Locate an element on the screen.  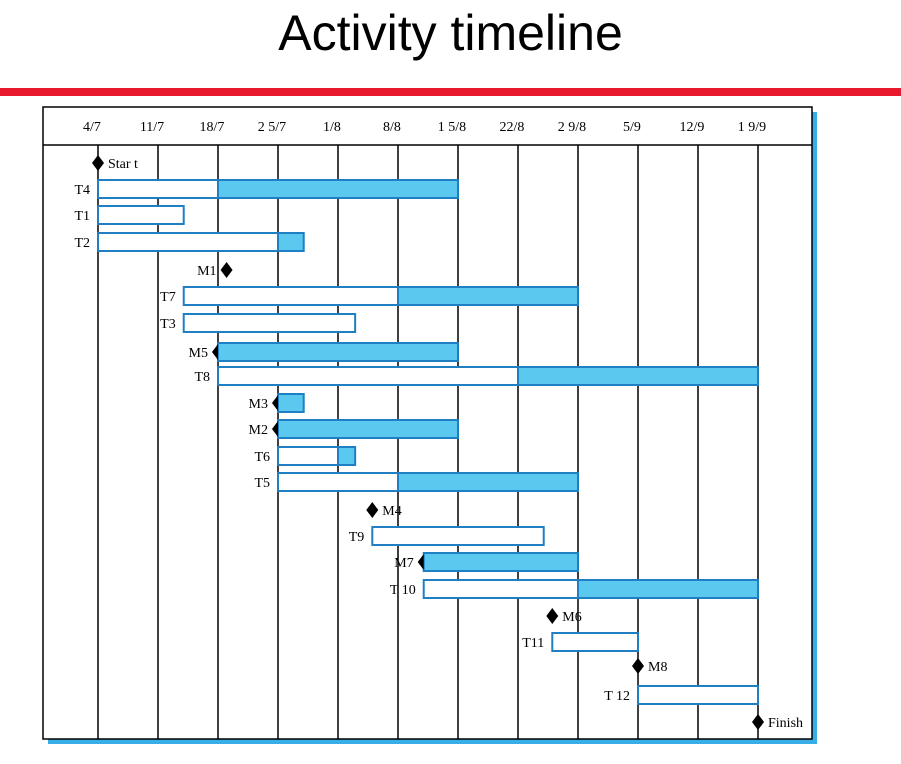
activity-label: T6 is located at coordinates (262, 457).